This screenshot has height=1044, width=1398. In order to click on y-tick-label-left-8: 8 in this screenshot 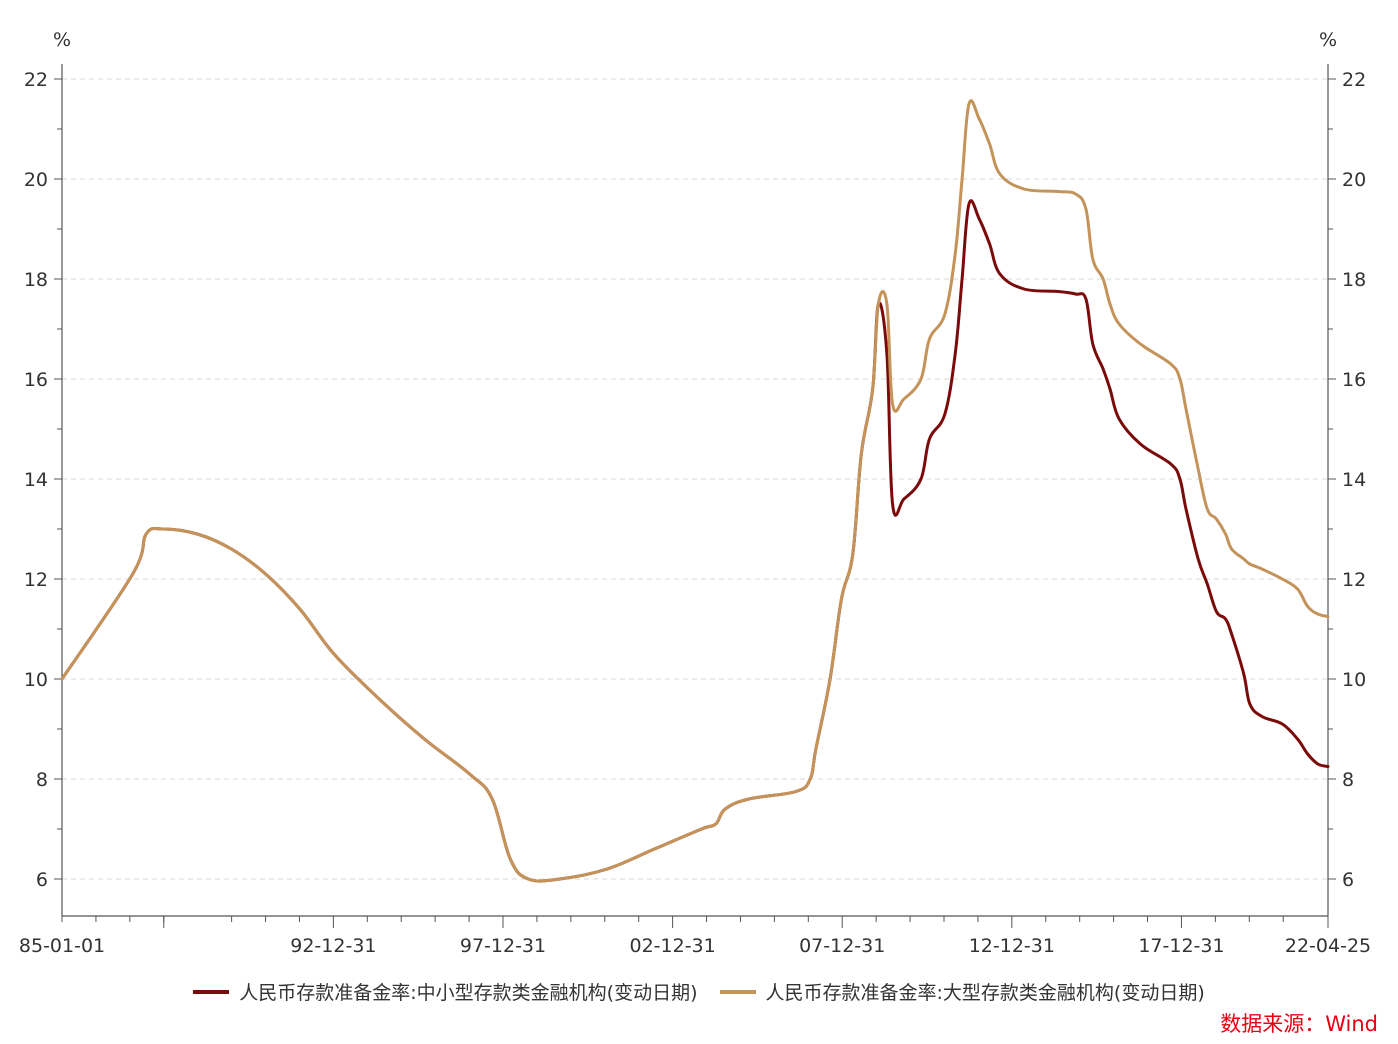, I will do `click(42, 780)`.